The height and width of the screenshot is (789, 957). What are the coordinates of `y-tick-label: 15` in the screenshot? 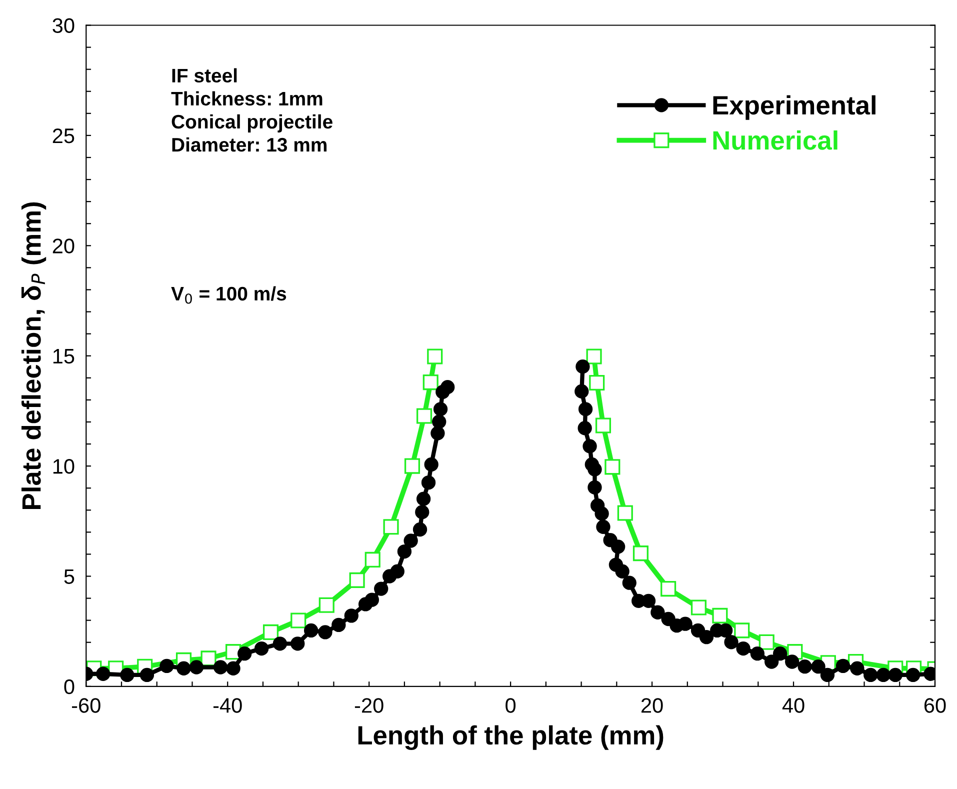 It's located at (63, 356).